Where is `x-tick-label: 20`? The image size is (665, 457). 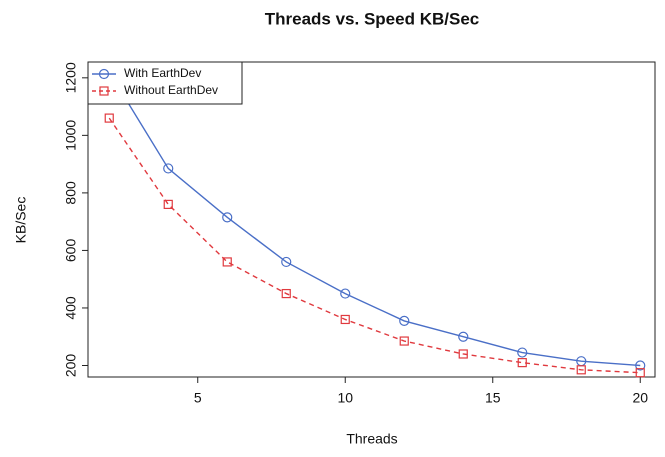 x-tick-label: 20 is located at coordinates (640, 398).